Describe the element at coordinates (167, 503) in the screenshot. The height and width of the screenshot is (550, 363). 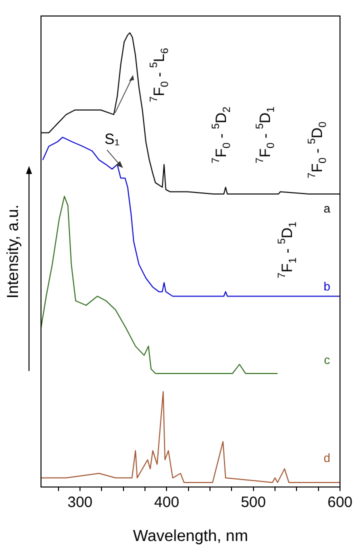
I see `x-tick-label: 400` at that location.